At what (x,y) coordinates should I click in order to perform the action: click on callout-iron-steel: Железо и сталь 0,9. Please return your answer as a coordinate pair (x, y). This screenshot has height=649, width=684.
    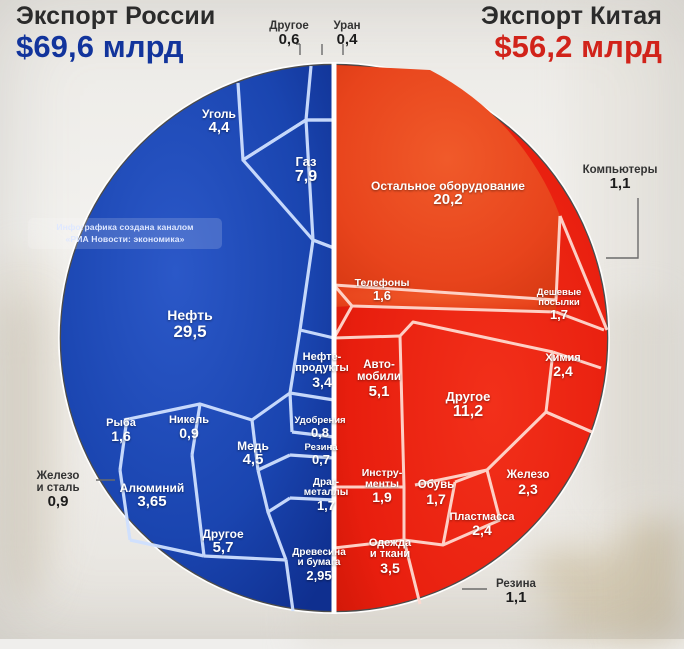
    Looking at the image, I should click on (58, 490).